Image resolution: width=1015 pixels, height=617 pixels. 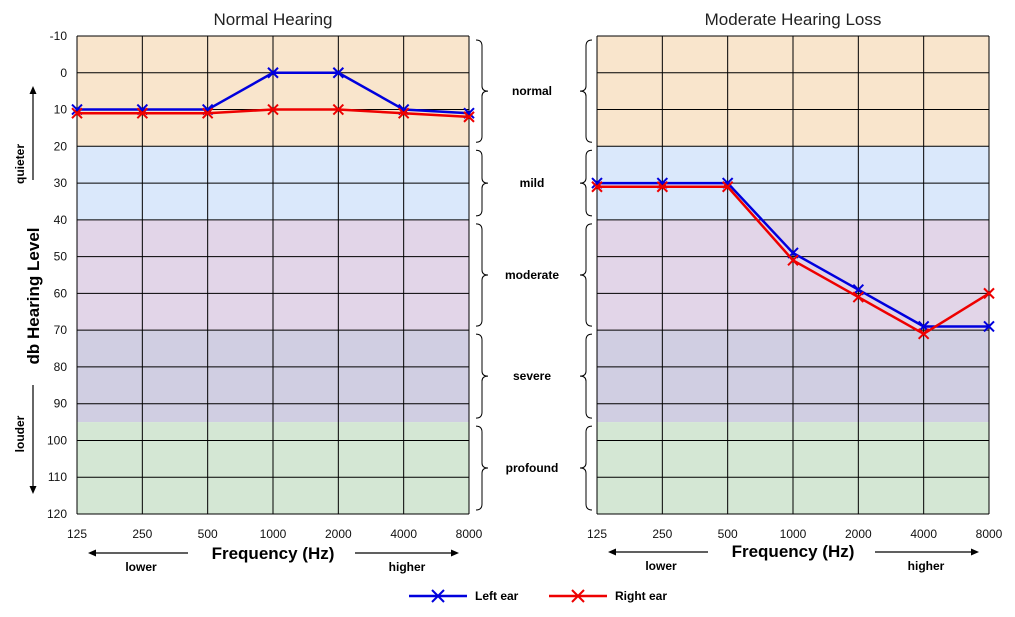 I want to click on y-tick-label: 30, so click(x=61, y=183).